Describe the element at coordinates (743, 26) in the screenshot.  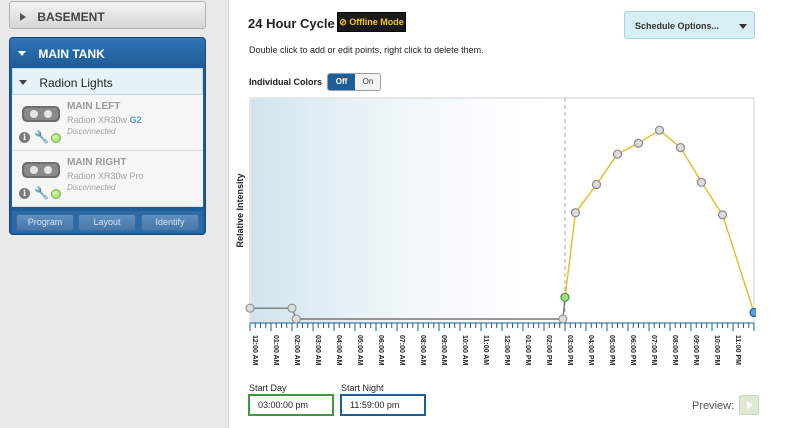
I see `caret-down-icon` at that location.